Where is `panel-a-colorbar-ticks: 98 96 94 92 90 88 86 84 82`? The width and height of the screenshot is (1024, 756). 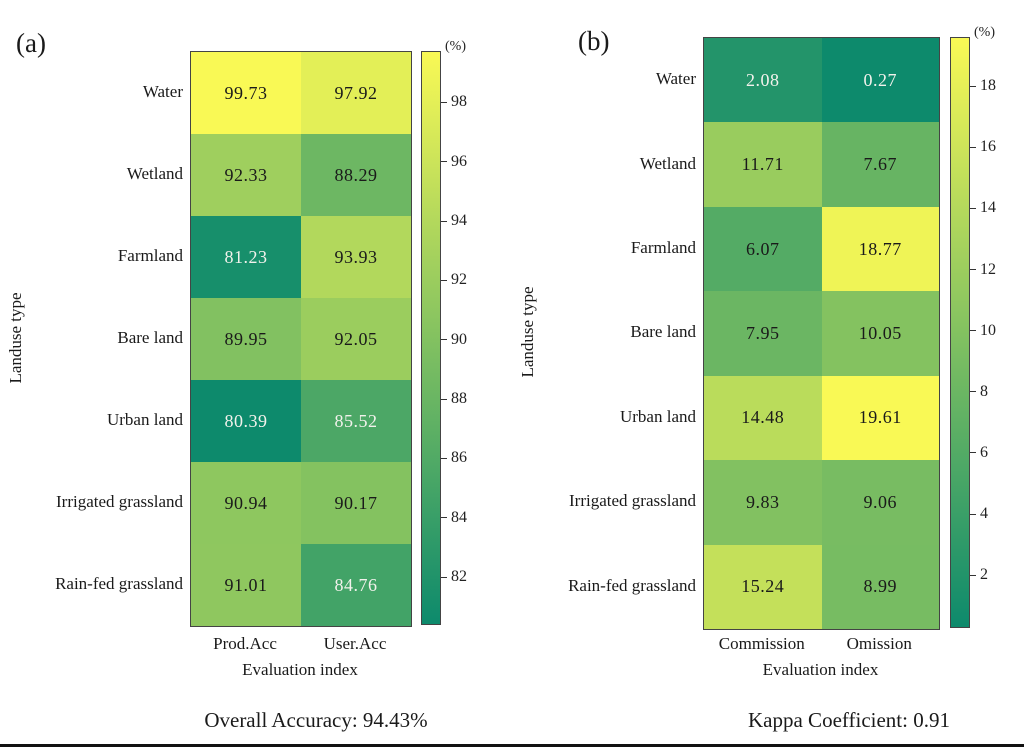
panel-a-colorbar-ticks: 98 96 94 92 90 88 86 84 82 is located at coordinates (444, 338).